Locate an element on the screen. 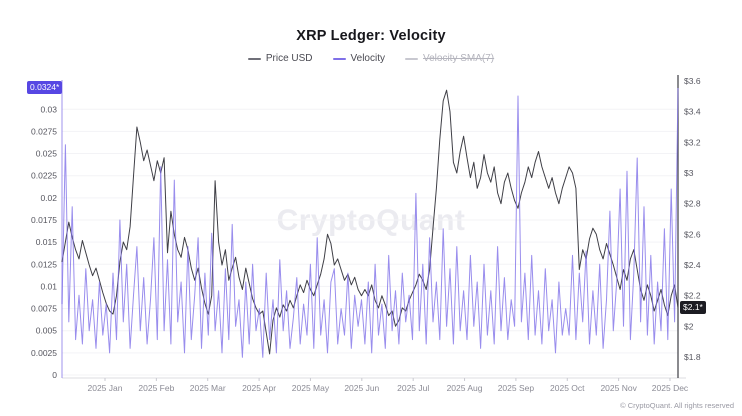  x-axis-tick-label: 2025 May is located at coordinates (311, 388).